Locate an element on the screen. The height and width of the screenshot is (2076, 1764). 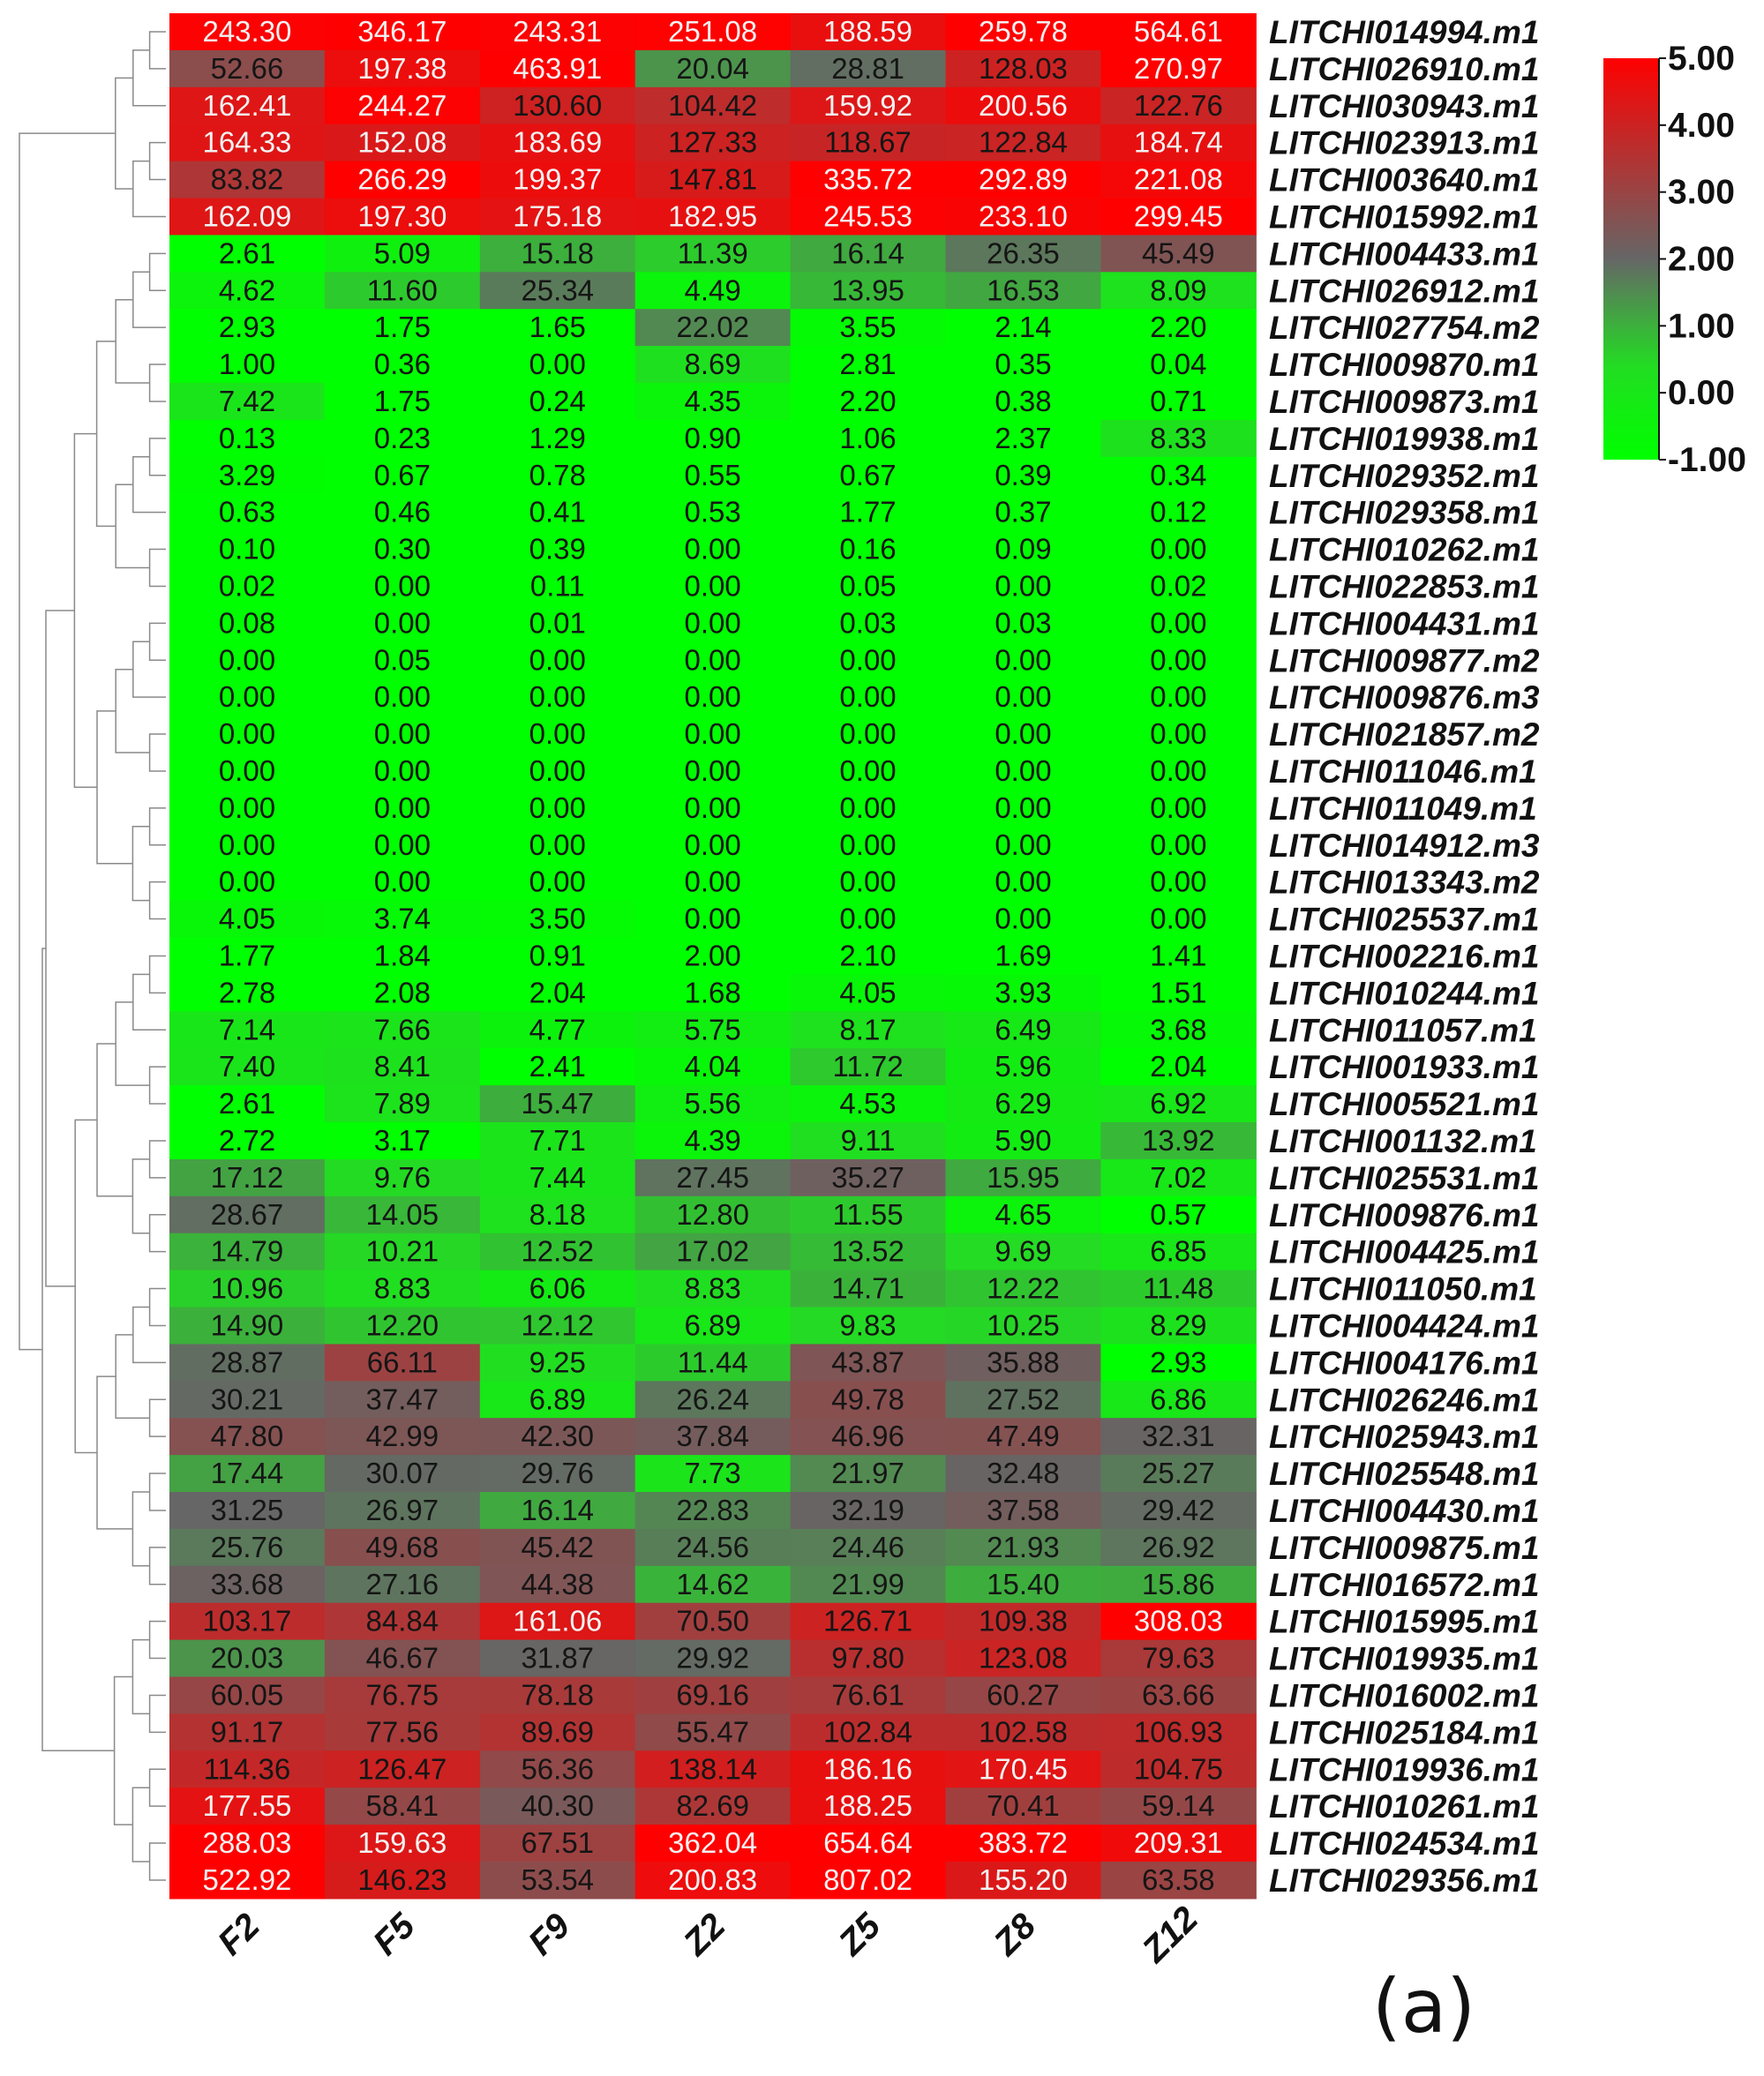
cell-value-label: 35.88 is located at coordinates (1023, 1361).